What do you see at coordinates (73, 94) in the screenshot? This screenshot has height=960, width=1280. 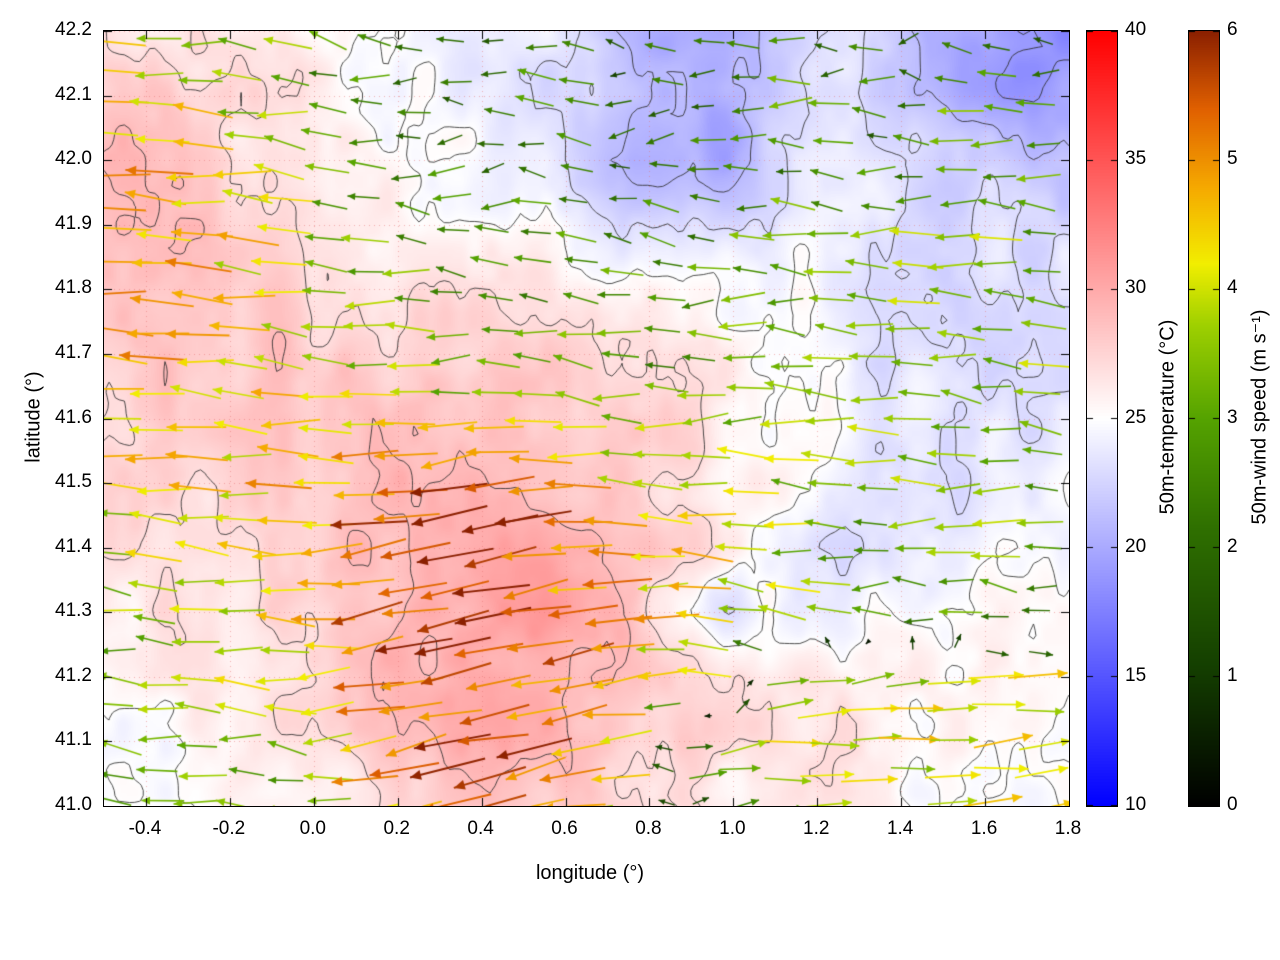 I see `y-tick-label: 42.1` at bounding box center [73, 94].